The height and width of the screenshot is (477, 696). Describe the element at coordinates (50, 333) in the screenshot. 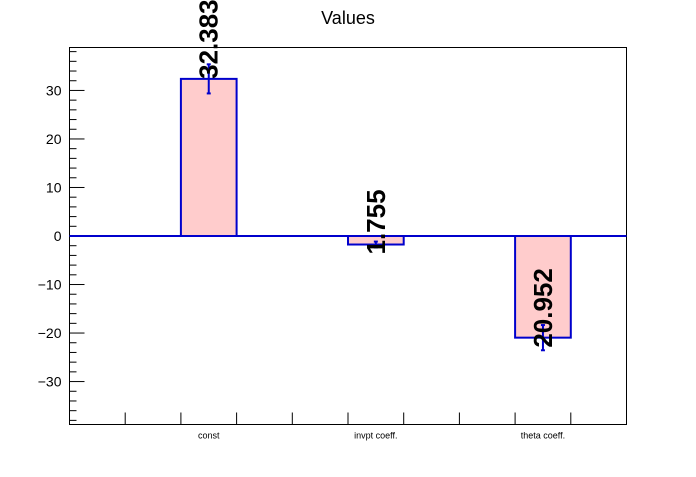

I see `y-tick-label: −20` at that location.